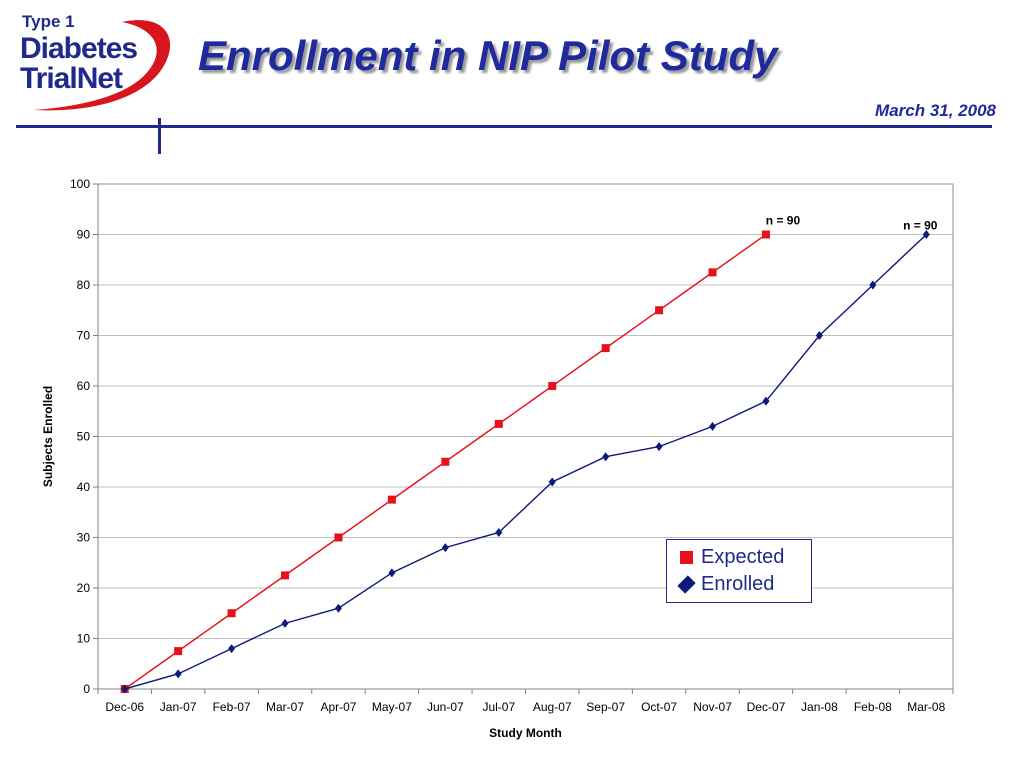 This screenshot has width=1024, height=768. What do you see at coordinates (71, 78) in the screenshot?
I see `logo-text-trialnet: TrialNet` at bounding box center [71, 78].